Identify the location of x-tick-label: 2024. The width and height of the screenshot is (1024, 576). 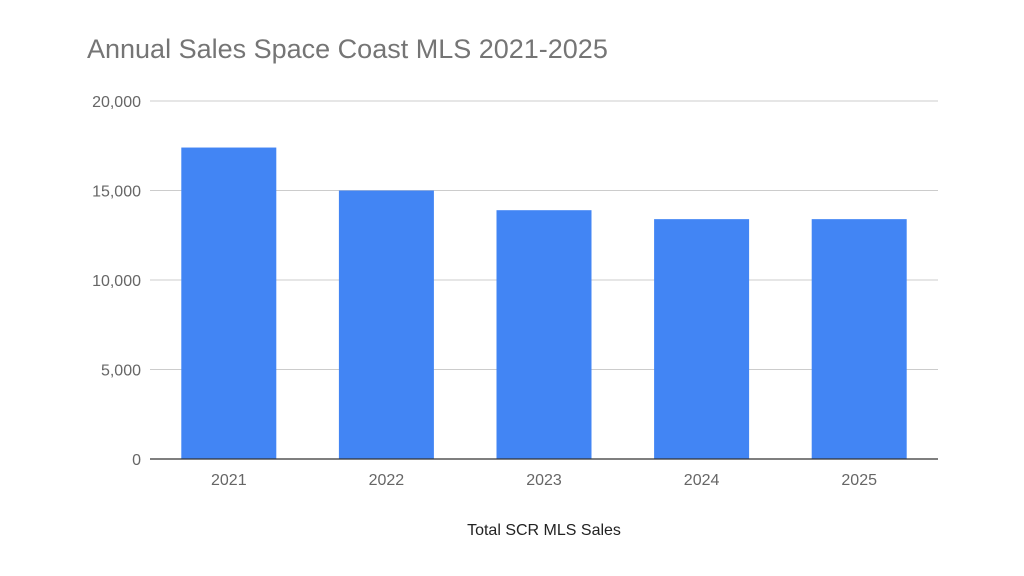
(702, 480).